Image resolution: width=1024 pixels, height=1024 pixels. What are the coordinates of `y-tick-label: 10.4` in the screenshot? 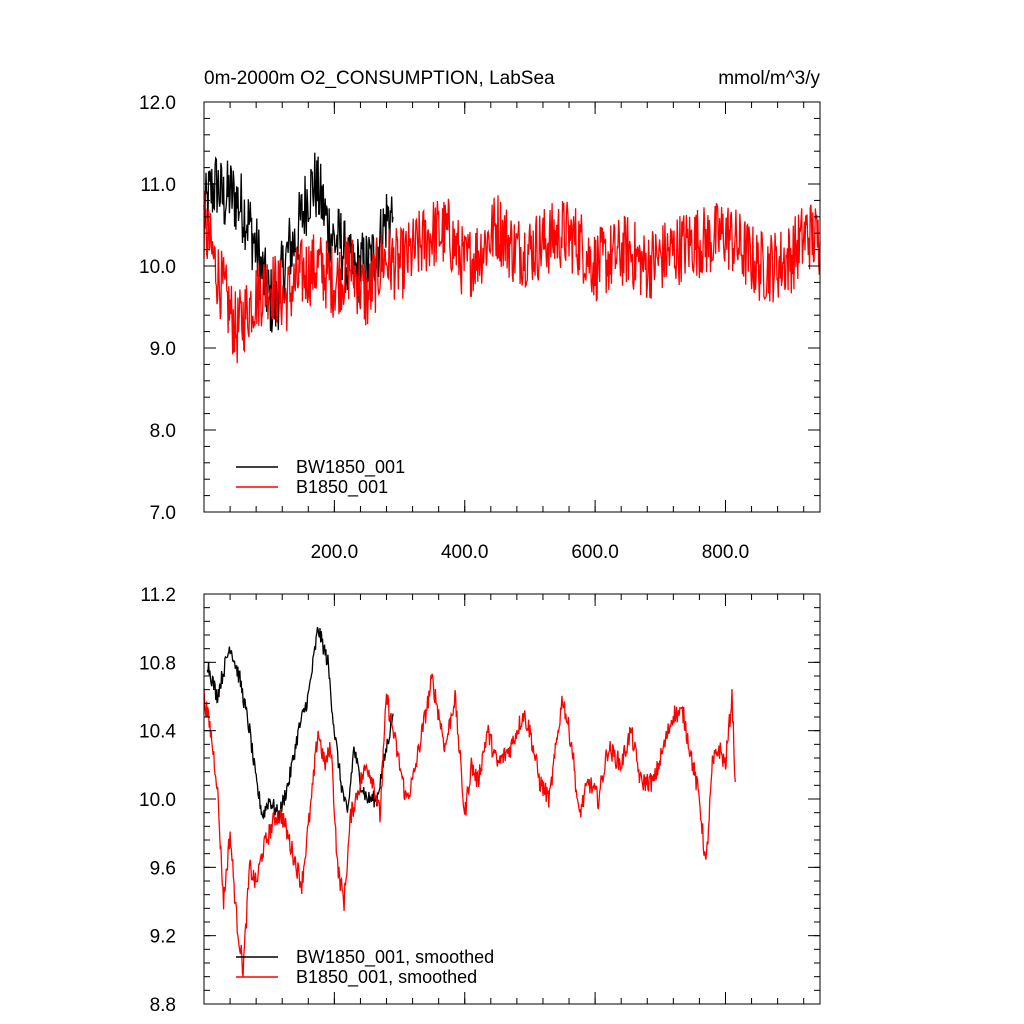 It's located at (157, 732).